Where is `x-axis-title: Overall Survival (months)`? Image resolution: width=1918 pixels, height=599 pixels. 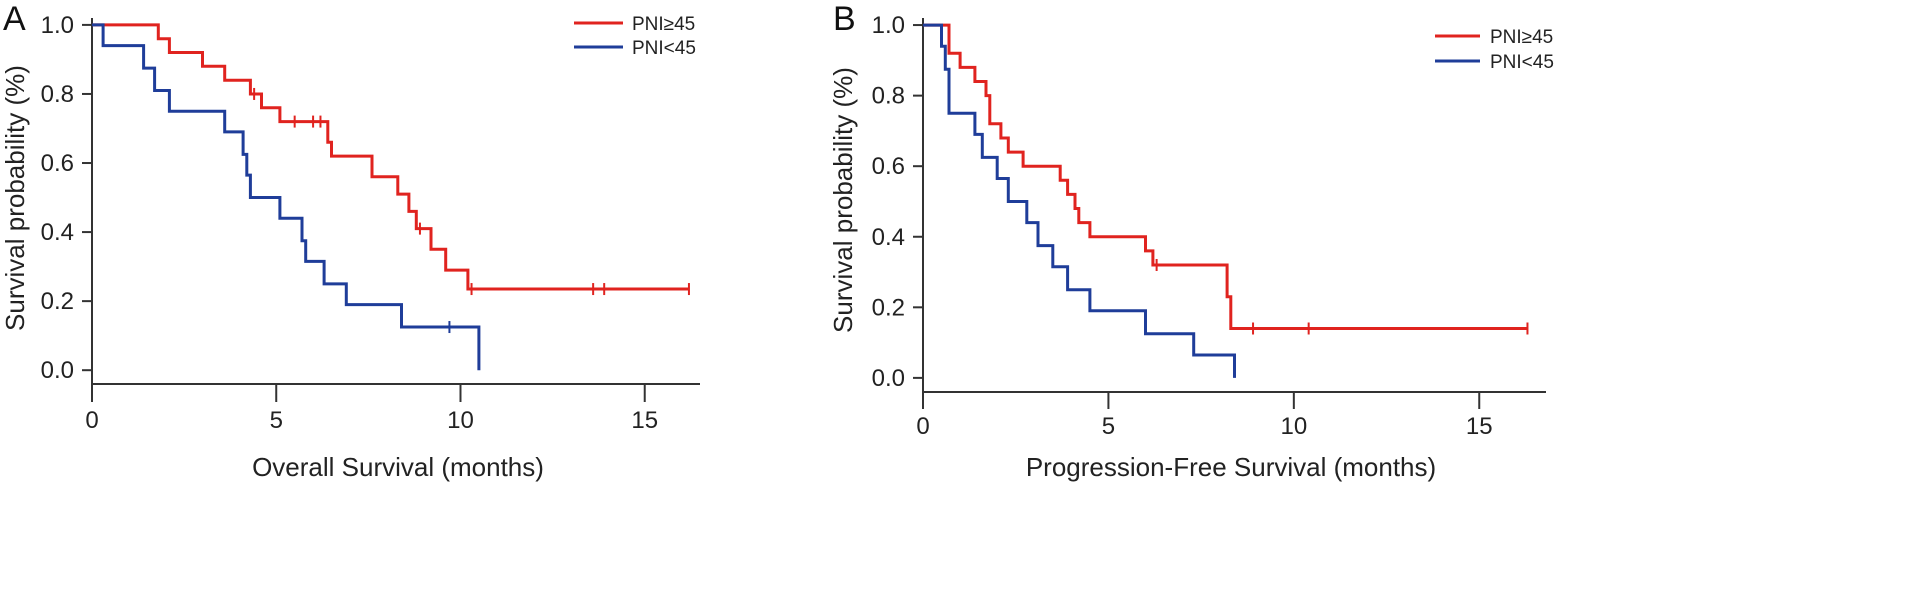 x-axis-title: Overall Survival (months) is located at coordinates (398, 467).